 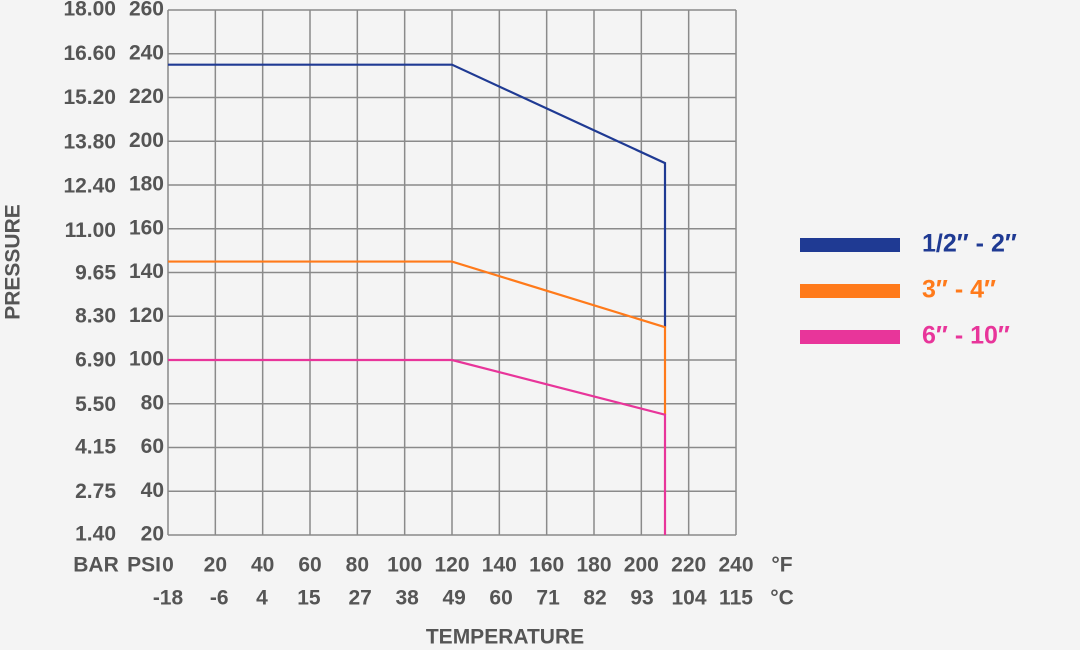 What do you see at coordinates (309, 598) in the screenshot?
I see `x2-tick-label: 15` at bounding box center [309, 598].